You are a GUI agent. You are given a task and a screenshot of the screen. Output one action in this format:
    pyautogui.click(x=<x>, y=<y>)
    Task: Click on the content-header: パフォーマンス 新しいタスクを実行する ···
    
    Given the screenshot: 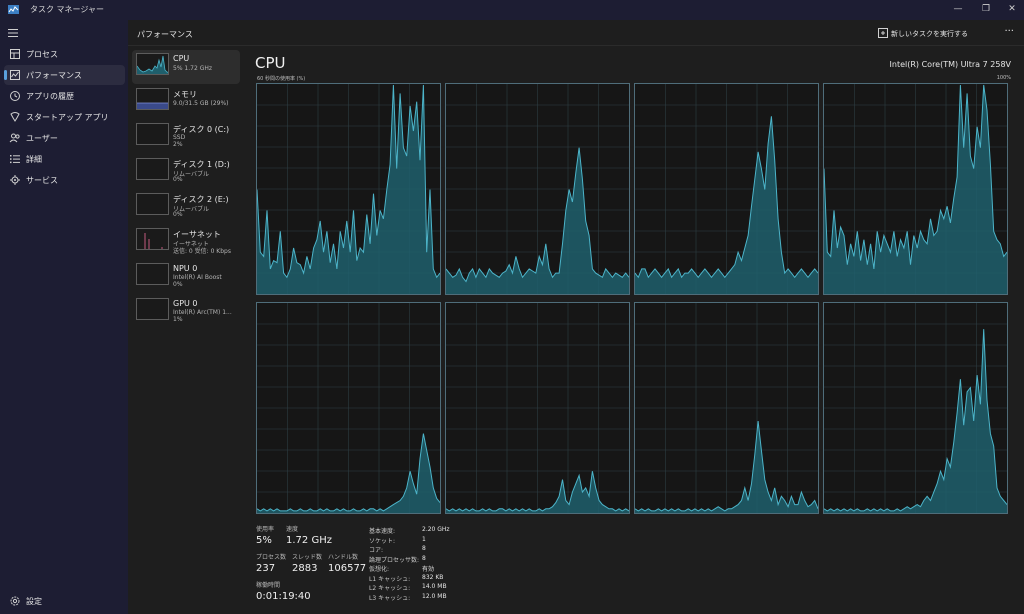 What is the action you would take?
    pyautogui.click(x=576, y=33)
    